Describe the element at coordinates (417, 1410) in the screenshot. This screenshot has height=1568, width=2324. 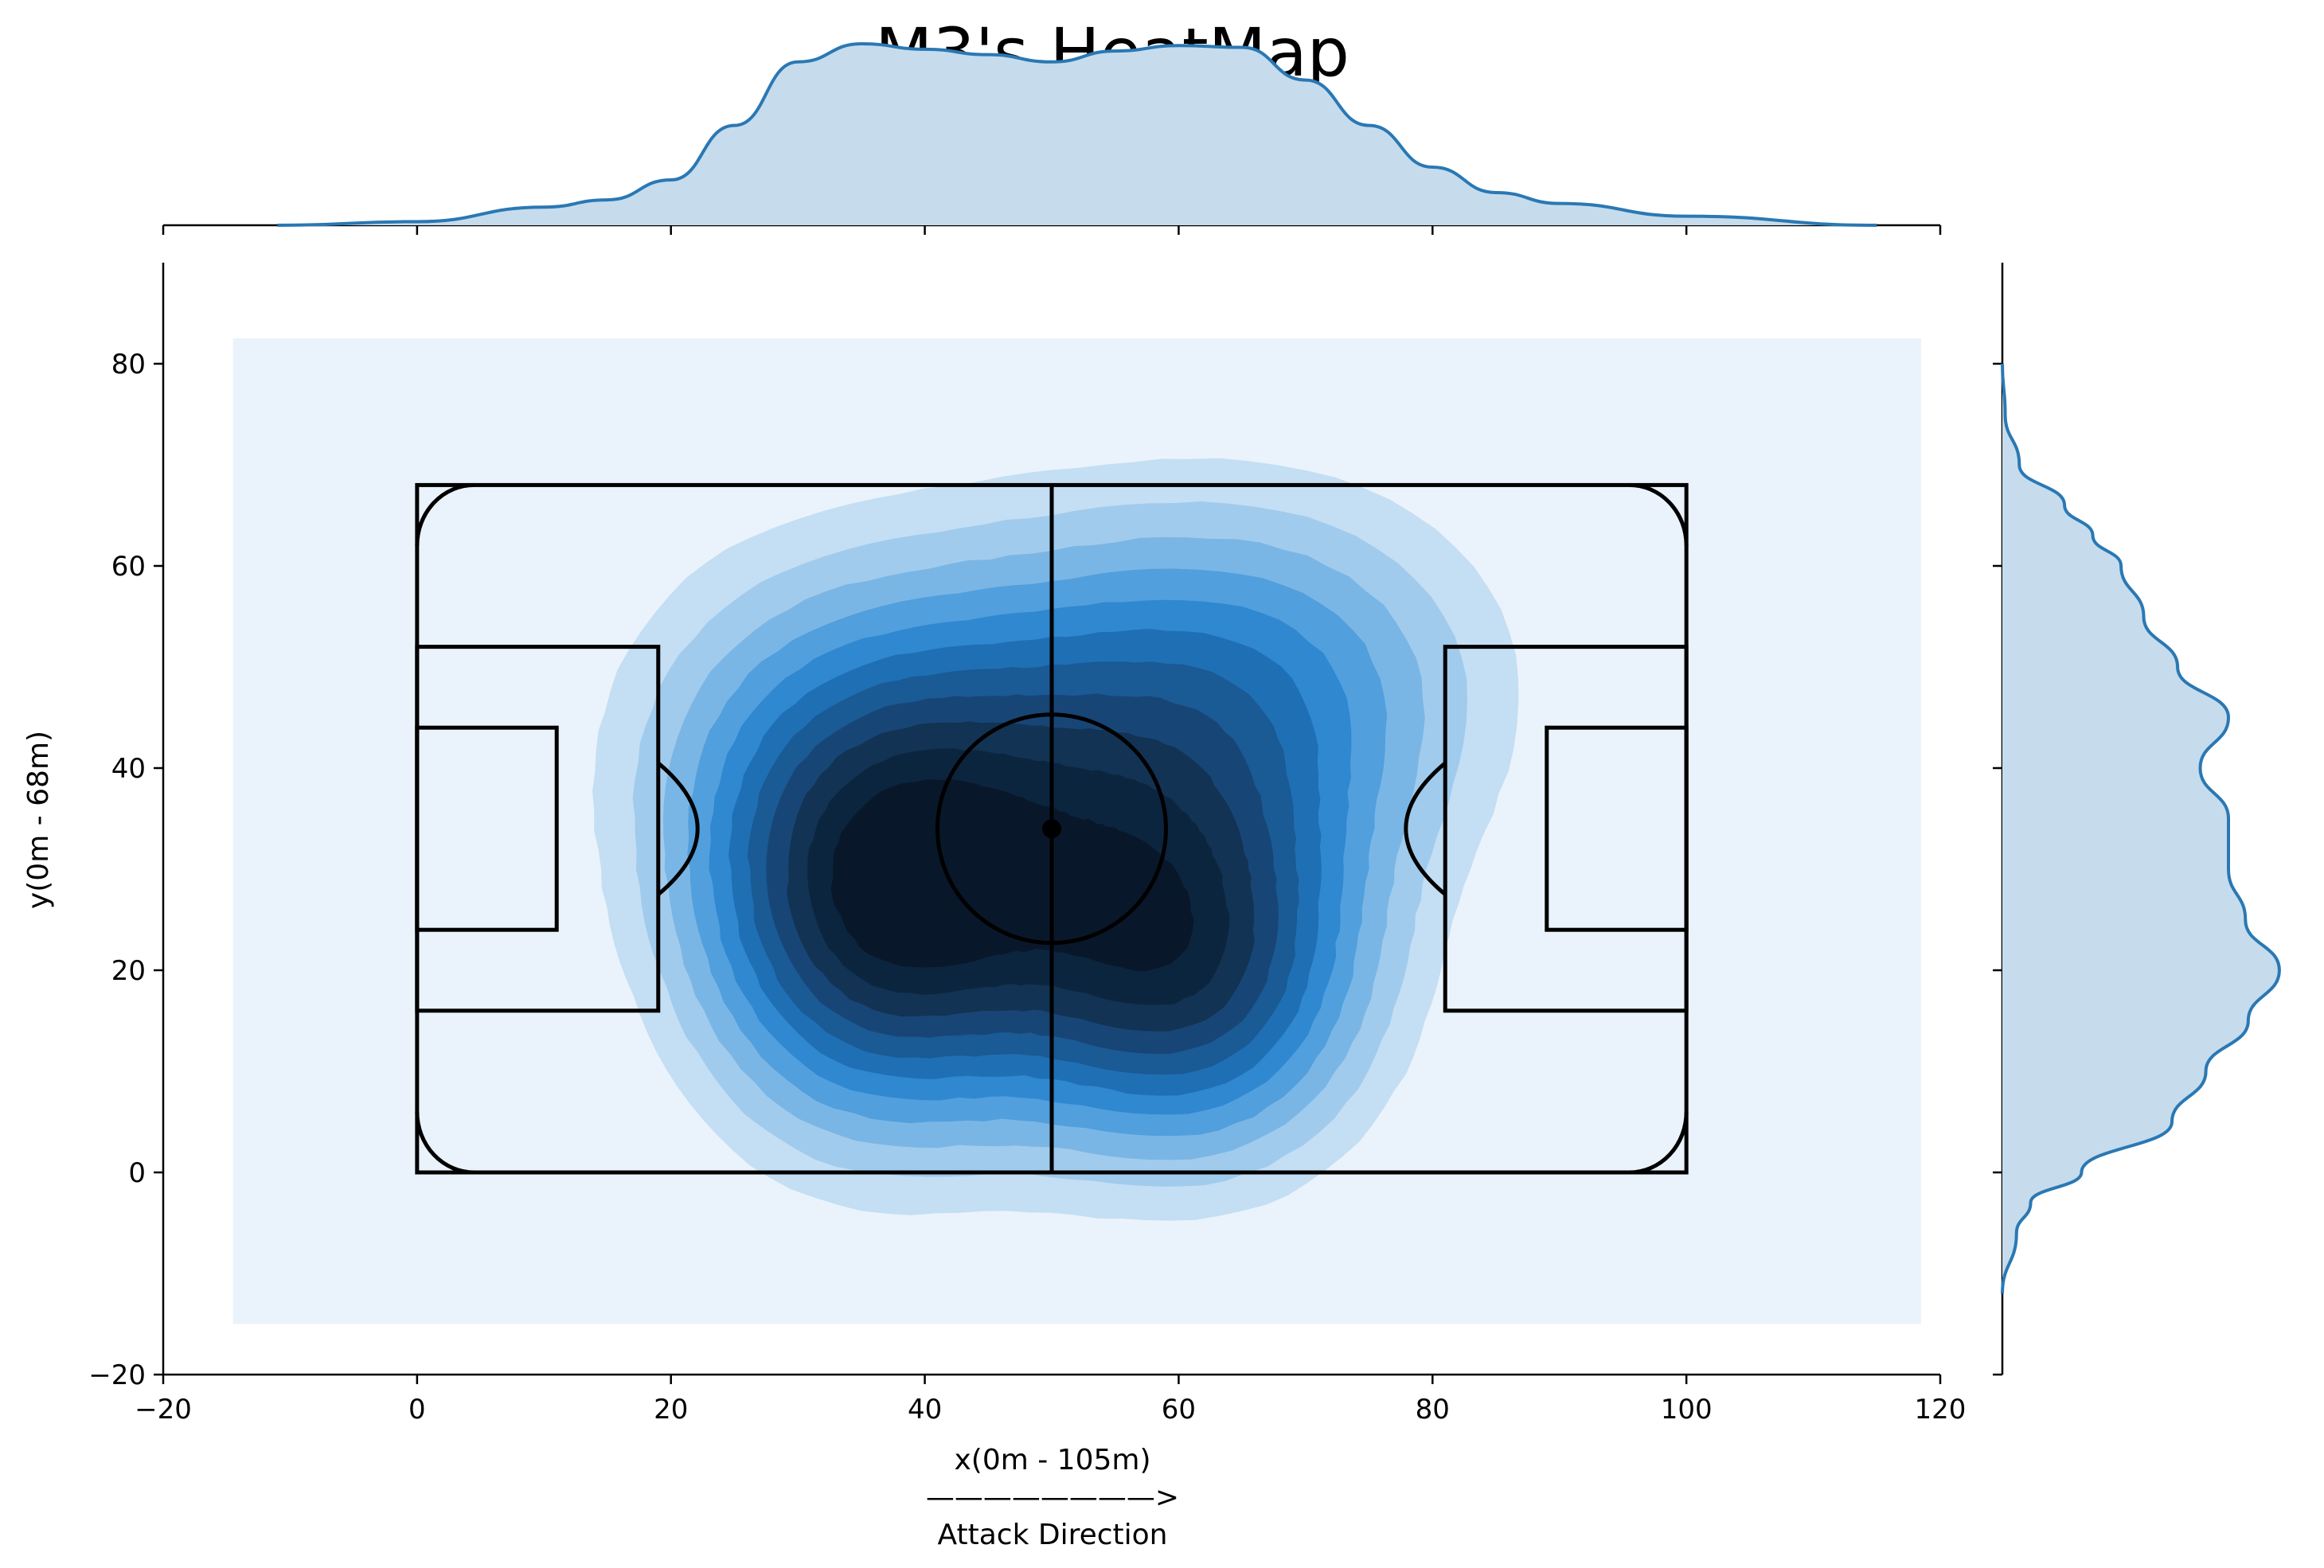
I see `x-tick-label: 0` at that location.